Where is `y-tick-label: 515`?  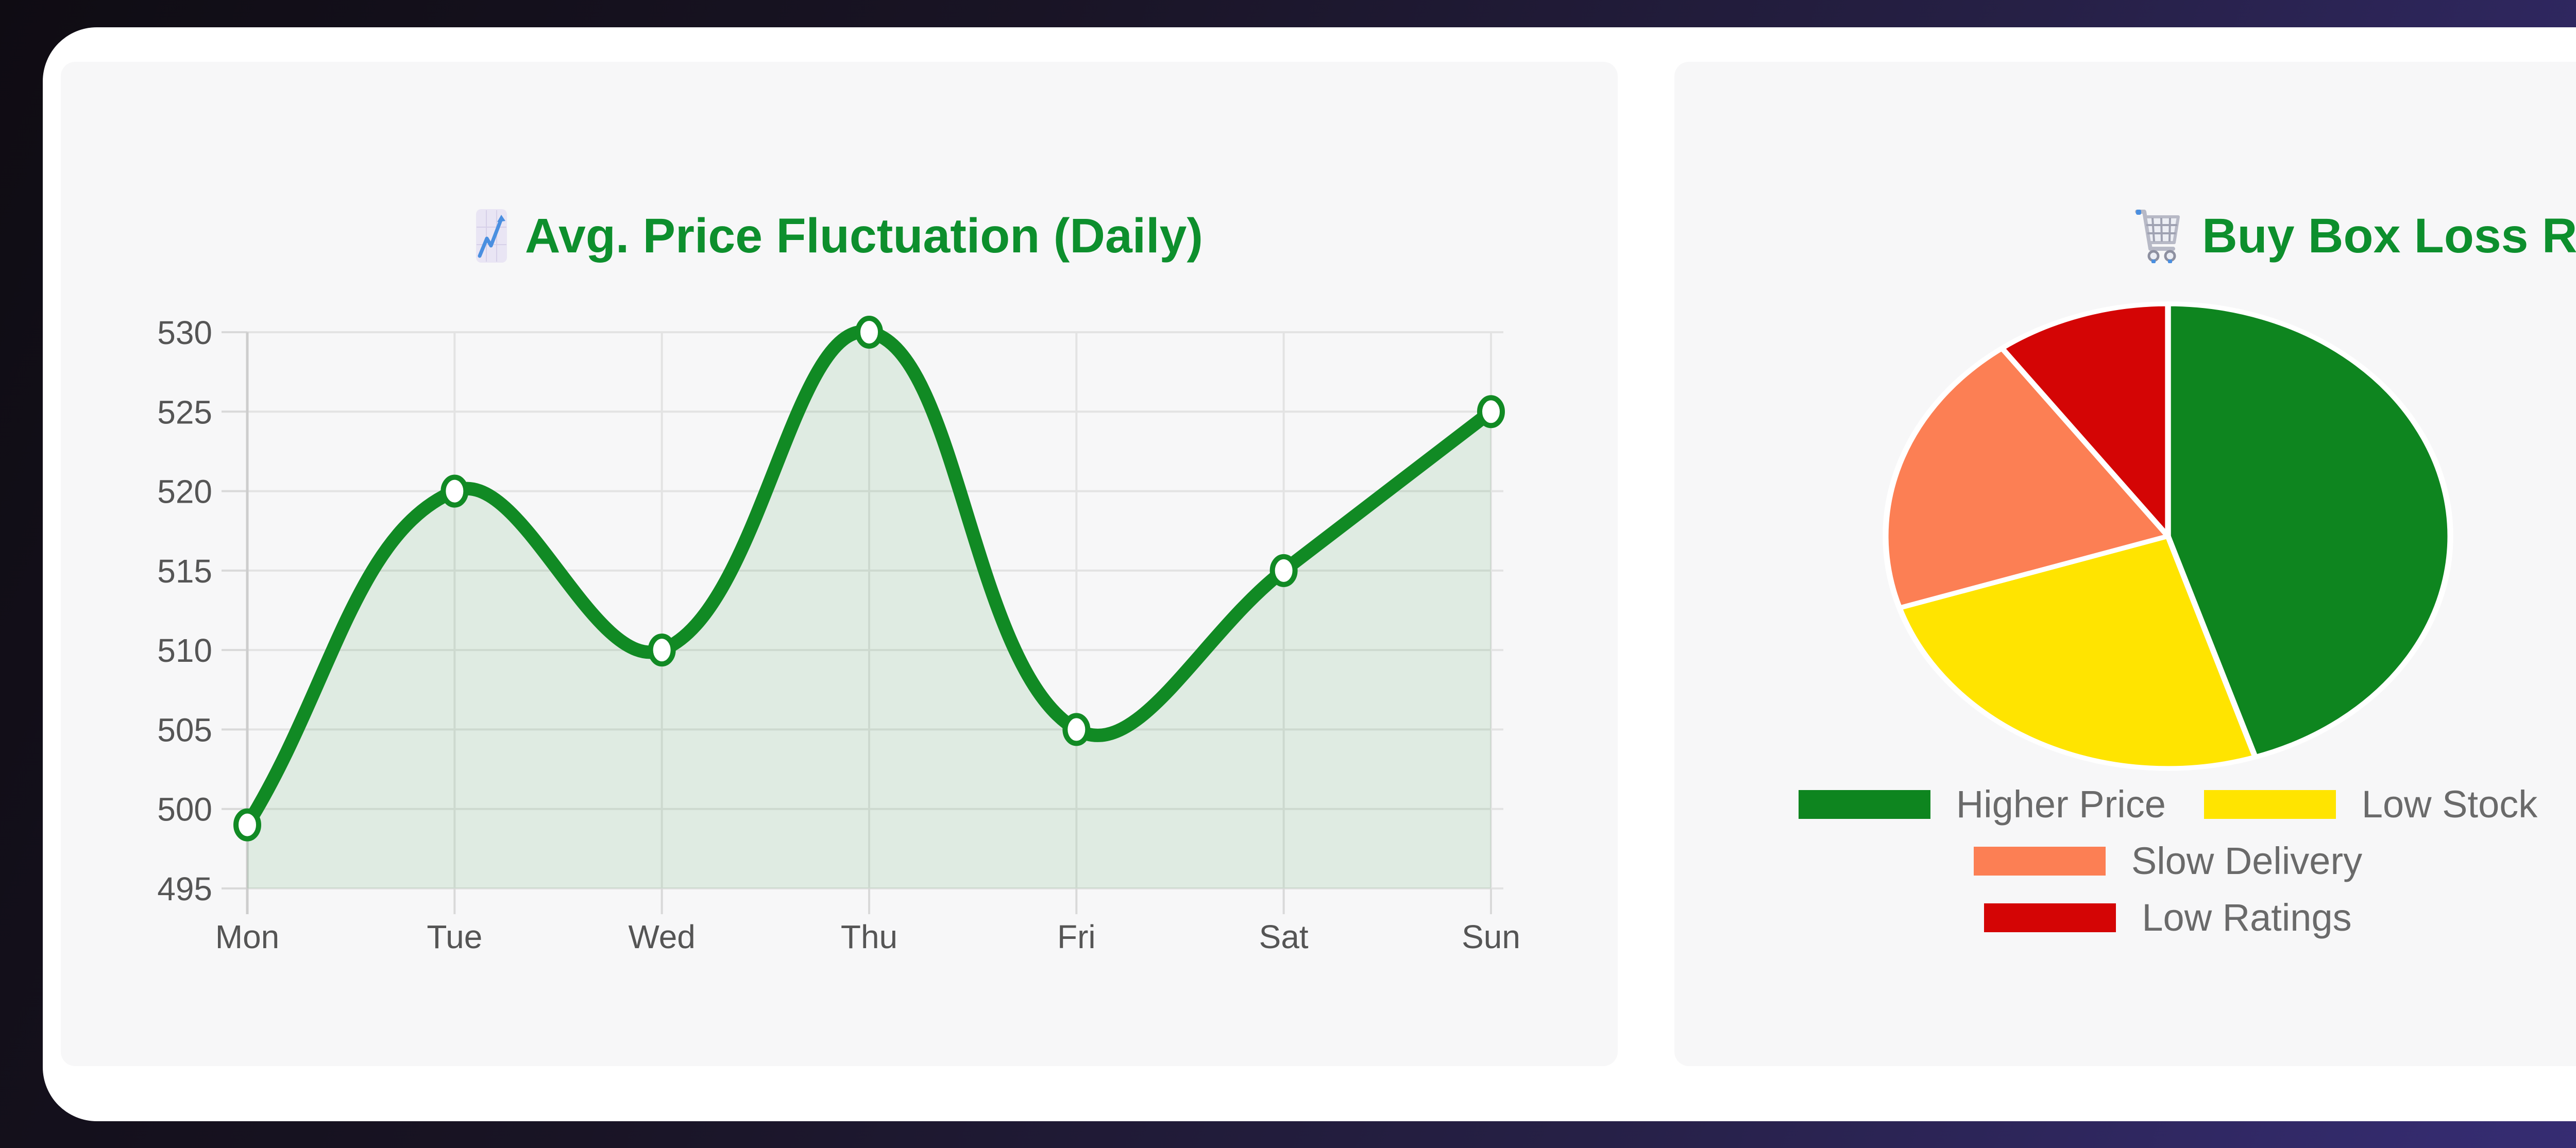 y-tick-label: 515 is located at coordinates (184, 571).